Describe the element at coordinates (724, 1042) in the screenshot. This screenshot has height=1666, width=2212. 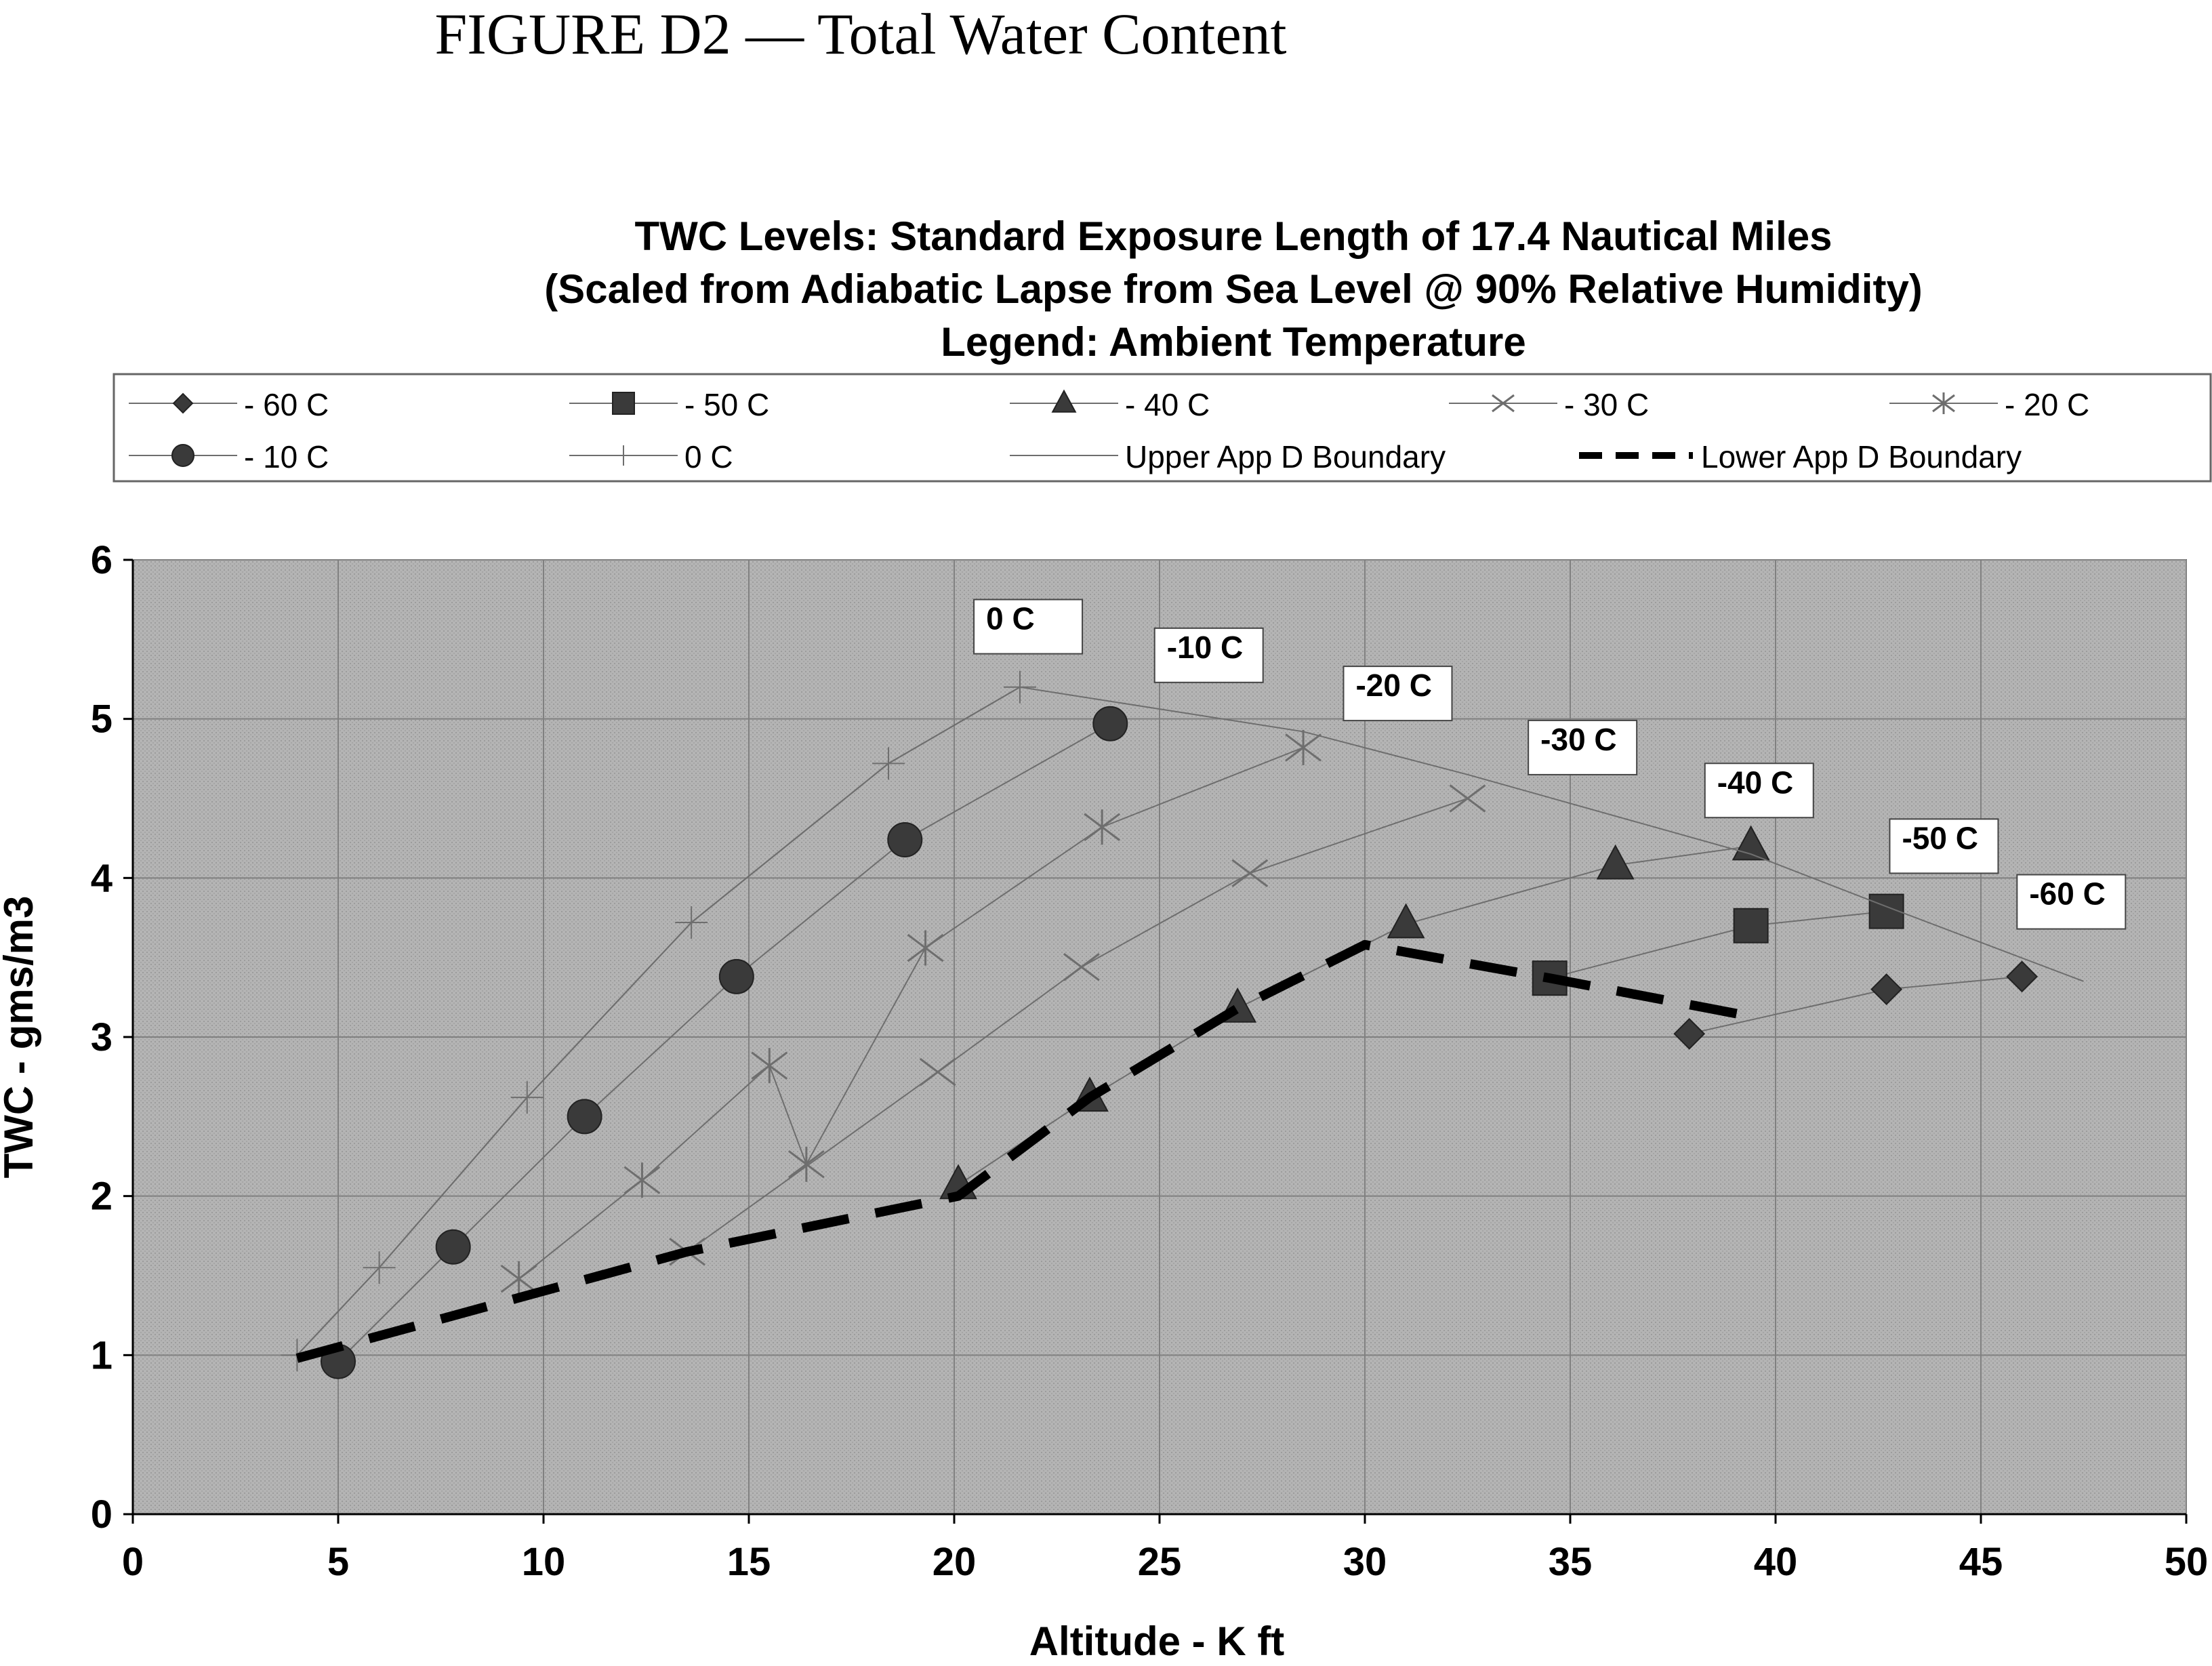
I see `series-line-10-c` at that location.